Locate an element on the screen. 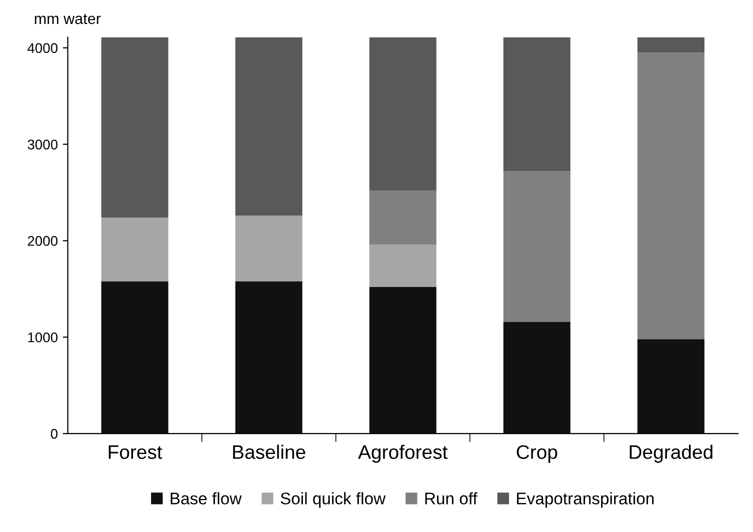  y-tick-label: 1000 is located at coordinates (43, 337).